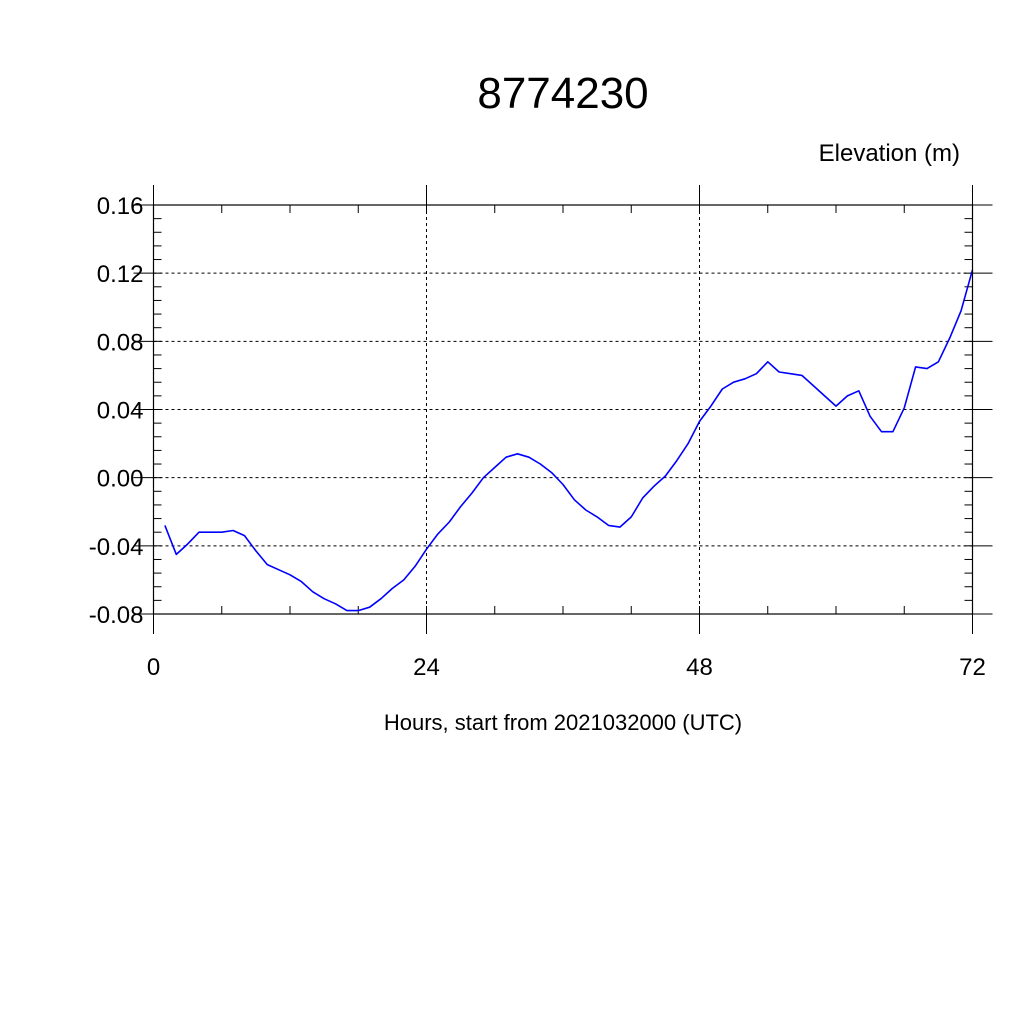  I want to click on x-tick-label: 24, so click(426, 667).